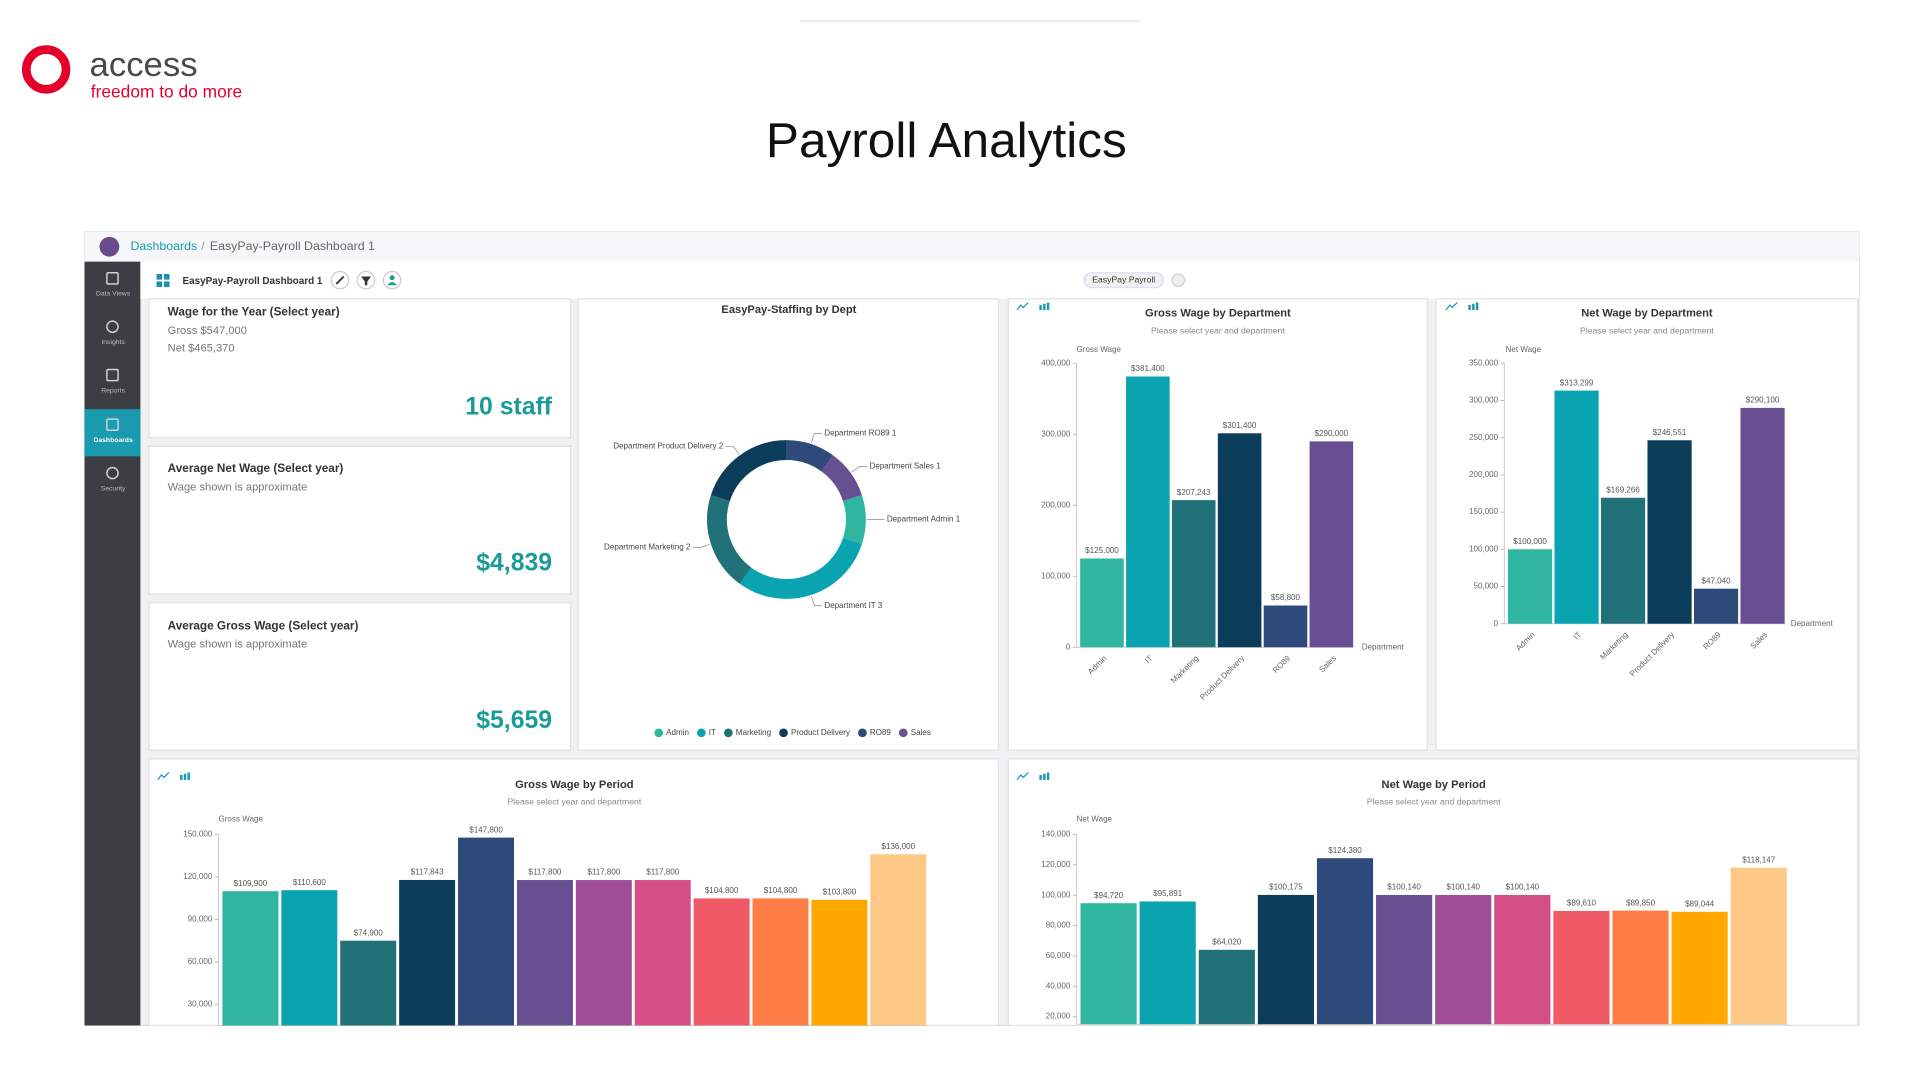 The image size is (1920, 1080). I want to click on y-tick-label: 60,000, so click(1058, 955).